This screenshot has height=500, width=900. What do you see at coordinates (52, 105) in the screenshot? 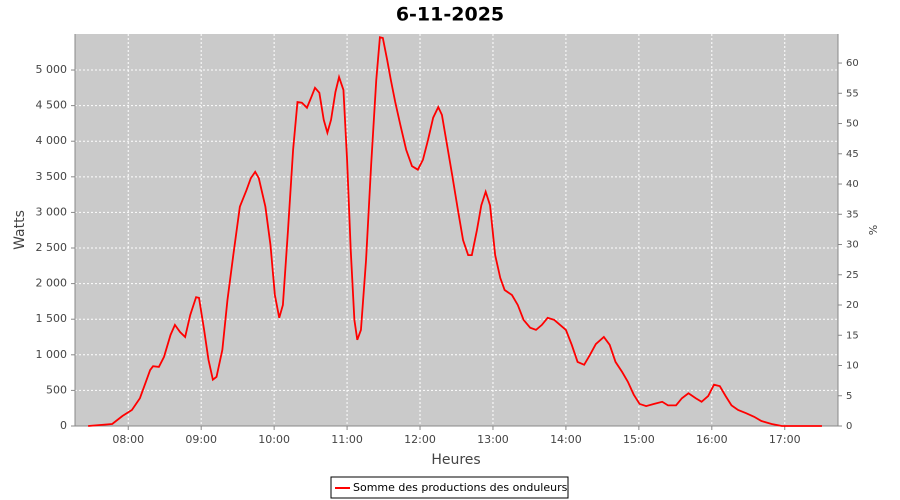
I see `y-tick-label: 4 500` at bounding box center [52, 105].